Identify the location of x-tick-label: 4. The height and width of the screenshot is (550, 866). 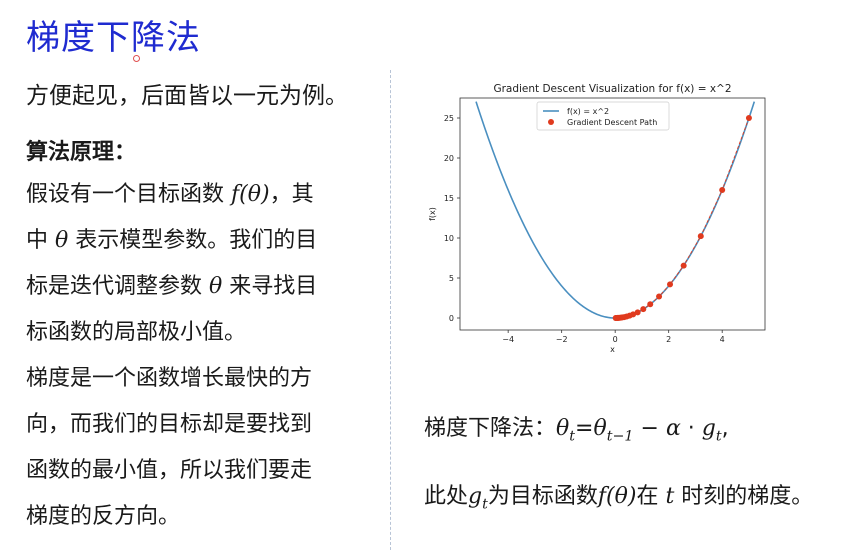
(722, 339).